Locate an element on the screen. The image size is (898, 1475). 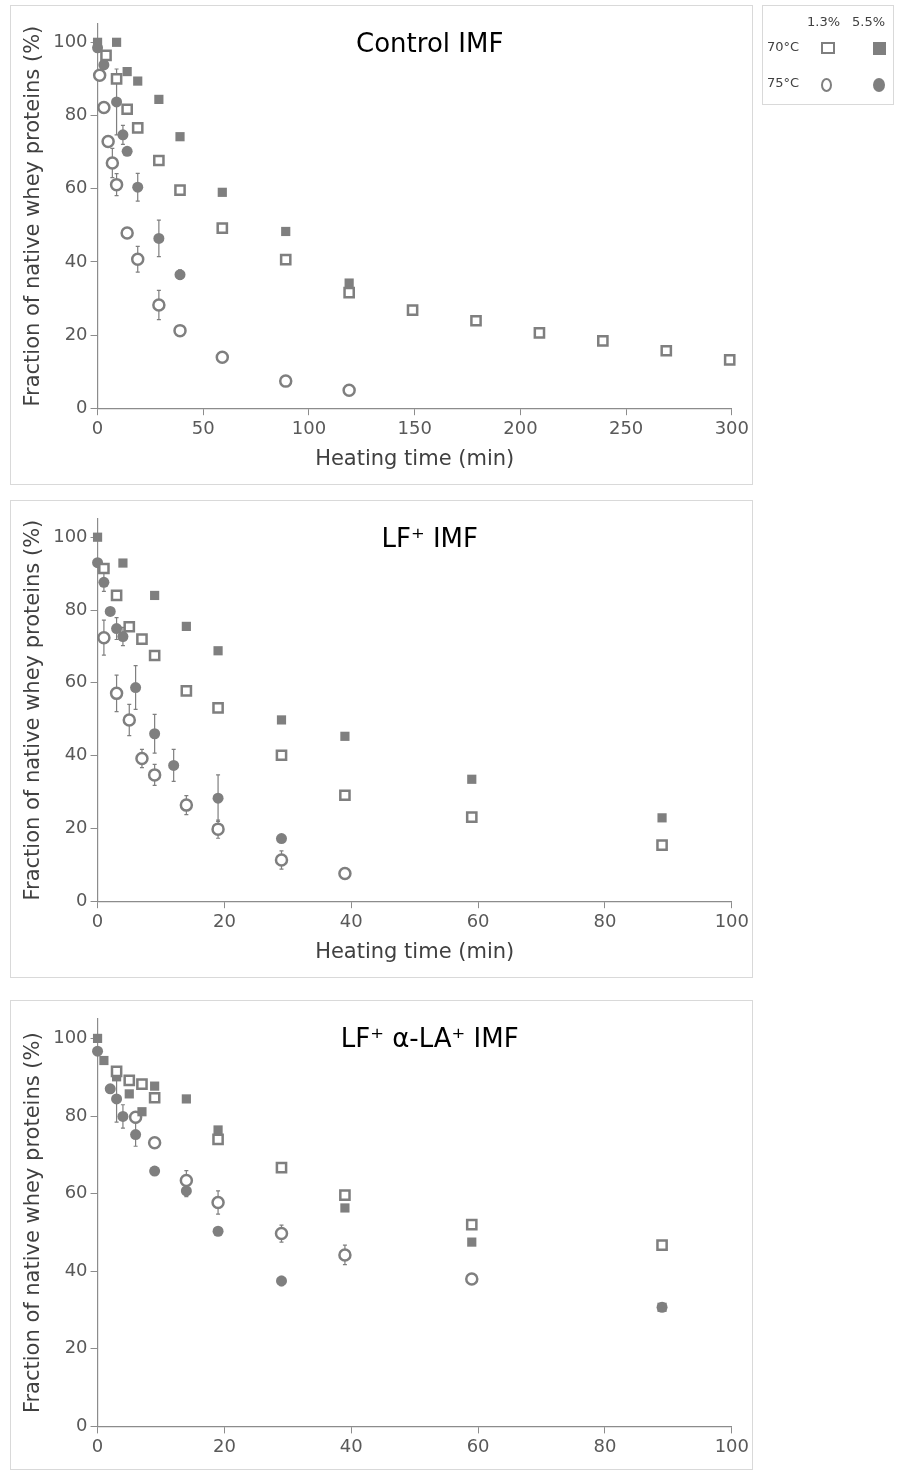
x-tick-label: 0 is located at coordinates (97, 1445).